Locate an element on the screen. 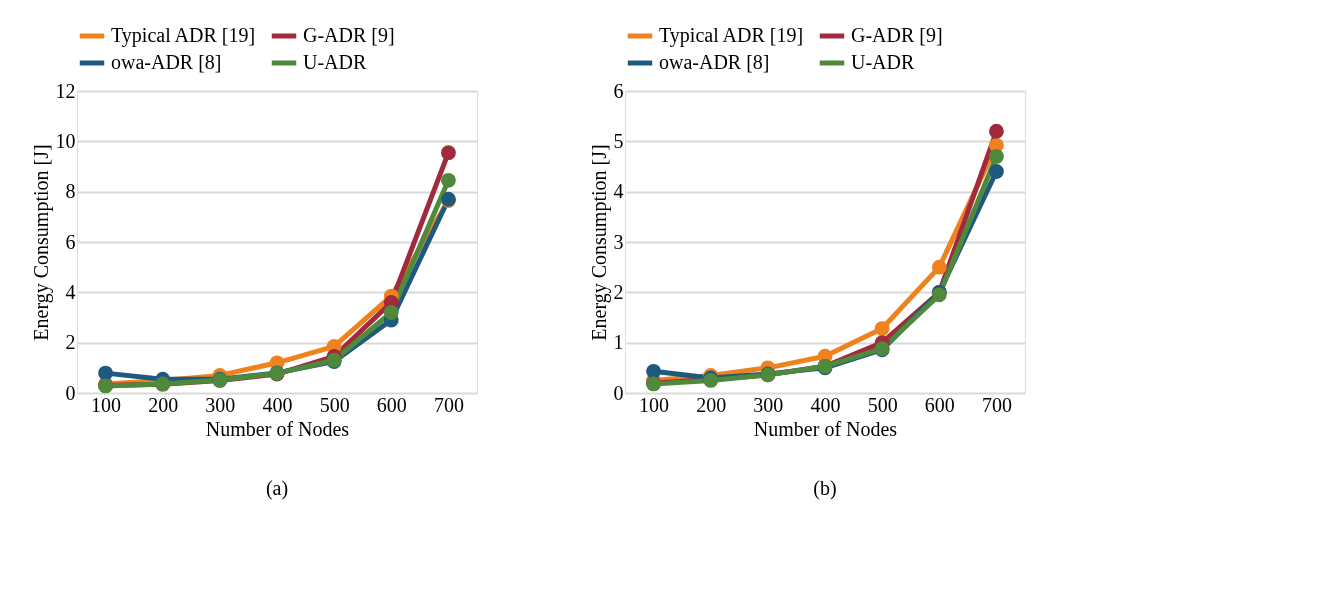  y-tick-label: 12 is located at coordinates (65, 90).